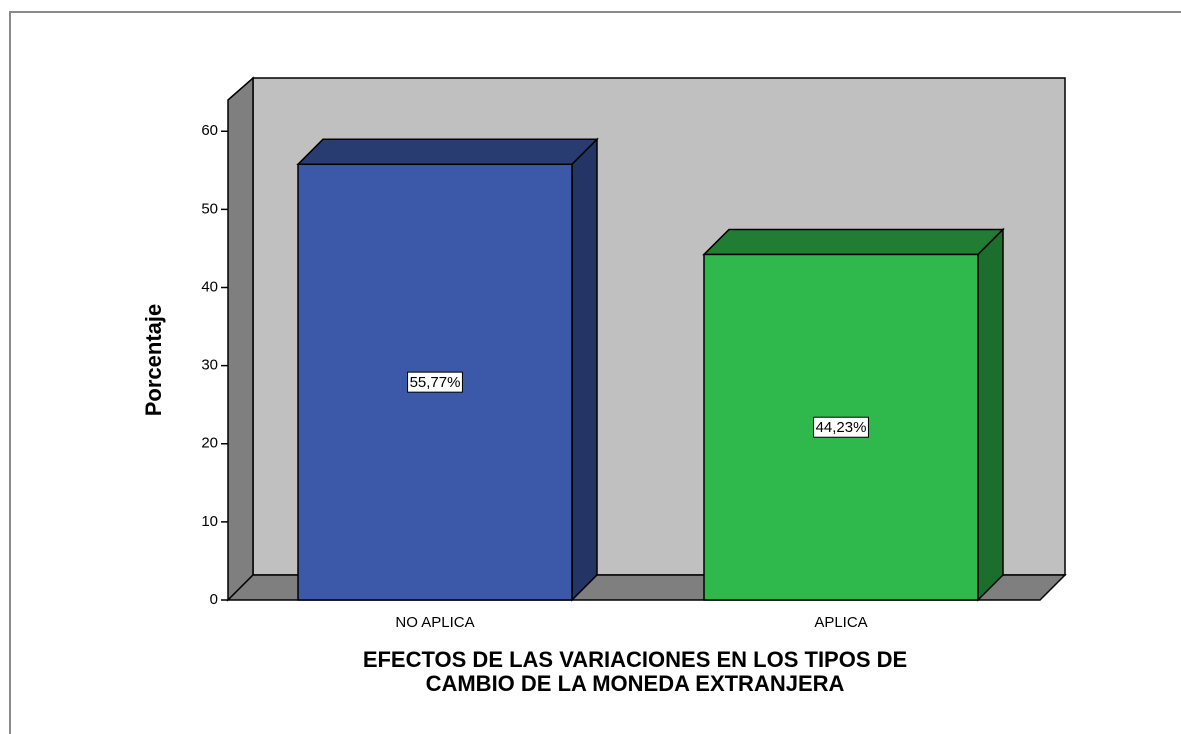 The width and height of the screenshot is (1181, 734). I want to click on y-tick-label: 0, so click(214, 599).